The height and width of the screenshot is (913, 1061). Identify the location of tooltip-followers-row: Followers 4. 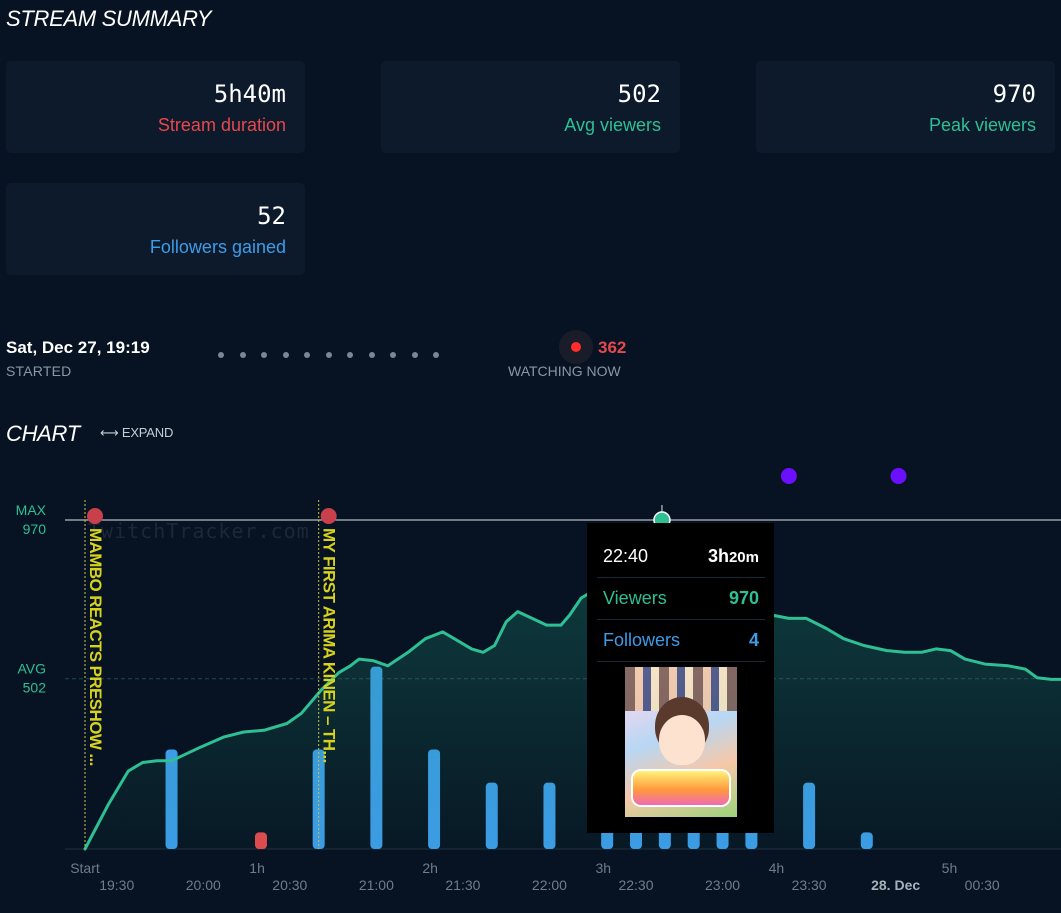
(681, 640).